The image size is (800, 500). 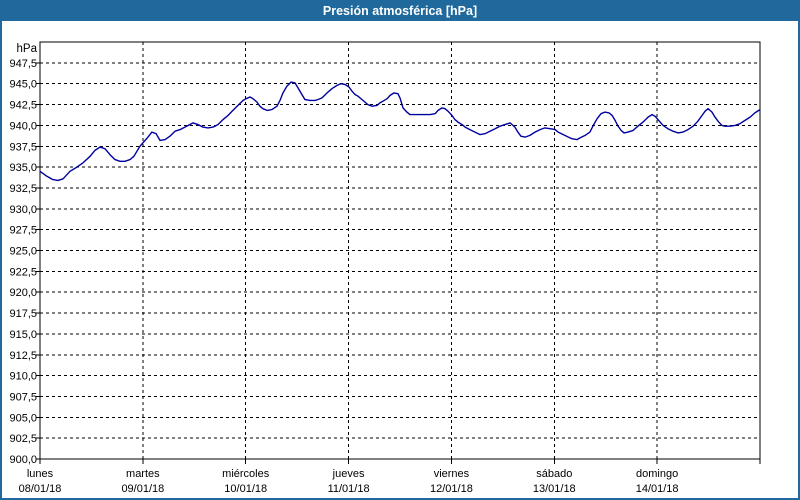 I want to click on y-tick-label: 917,5, so click(x=23, y=314).